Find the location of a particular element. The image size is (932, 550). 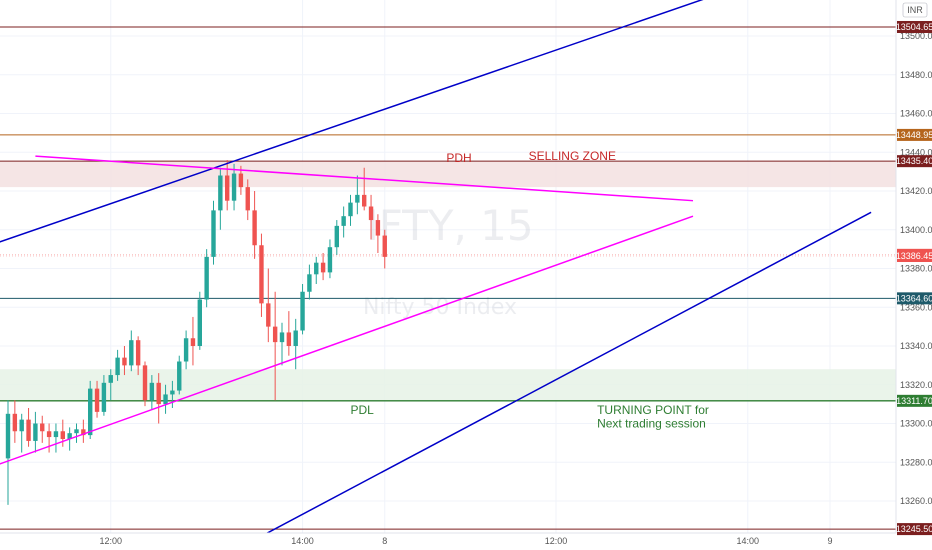

level-badge-label: 13435.40 is located at coordinates (914, 161).